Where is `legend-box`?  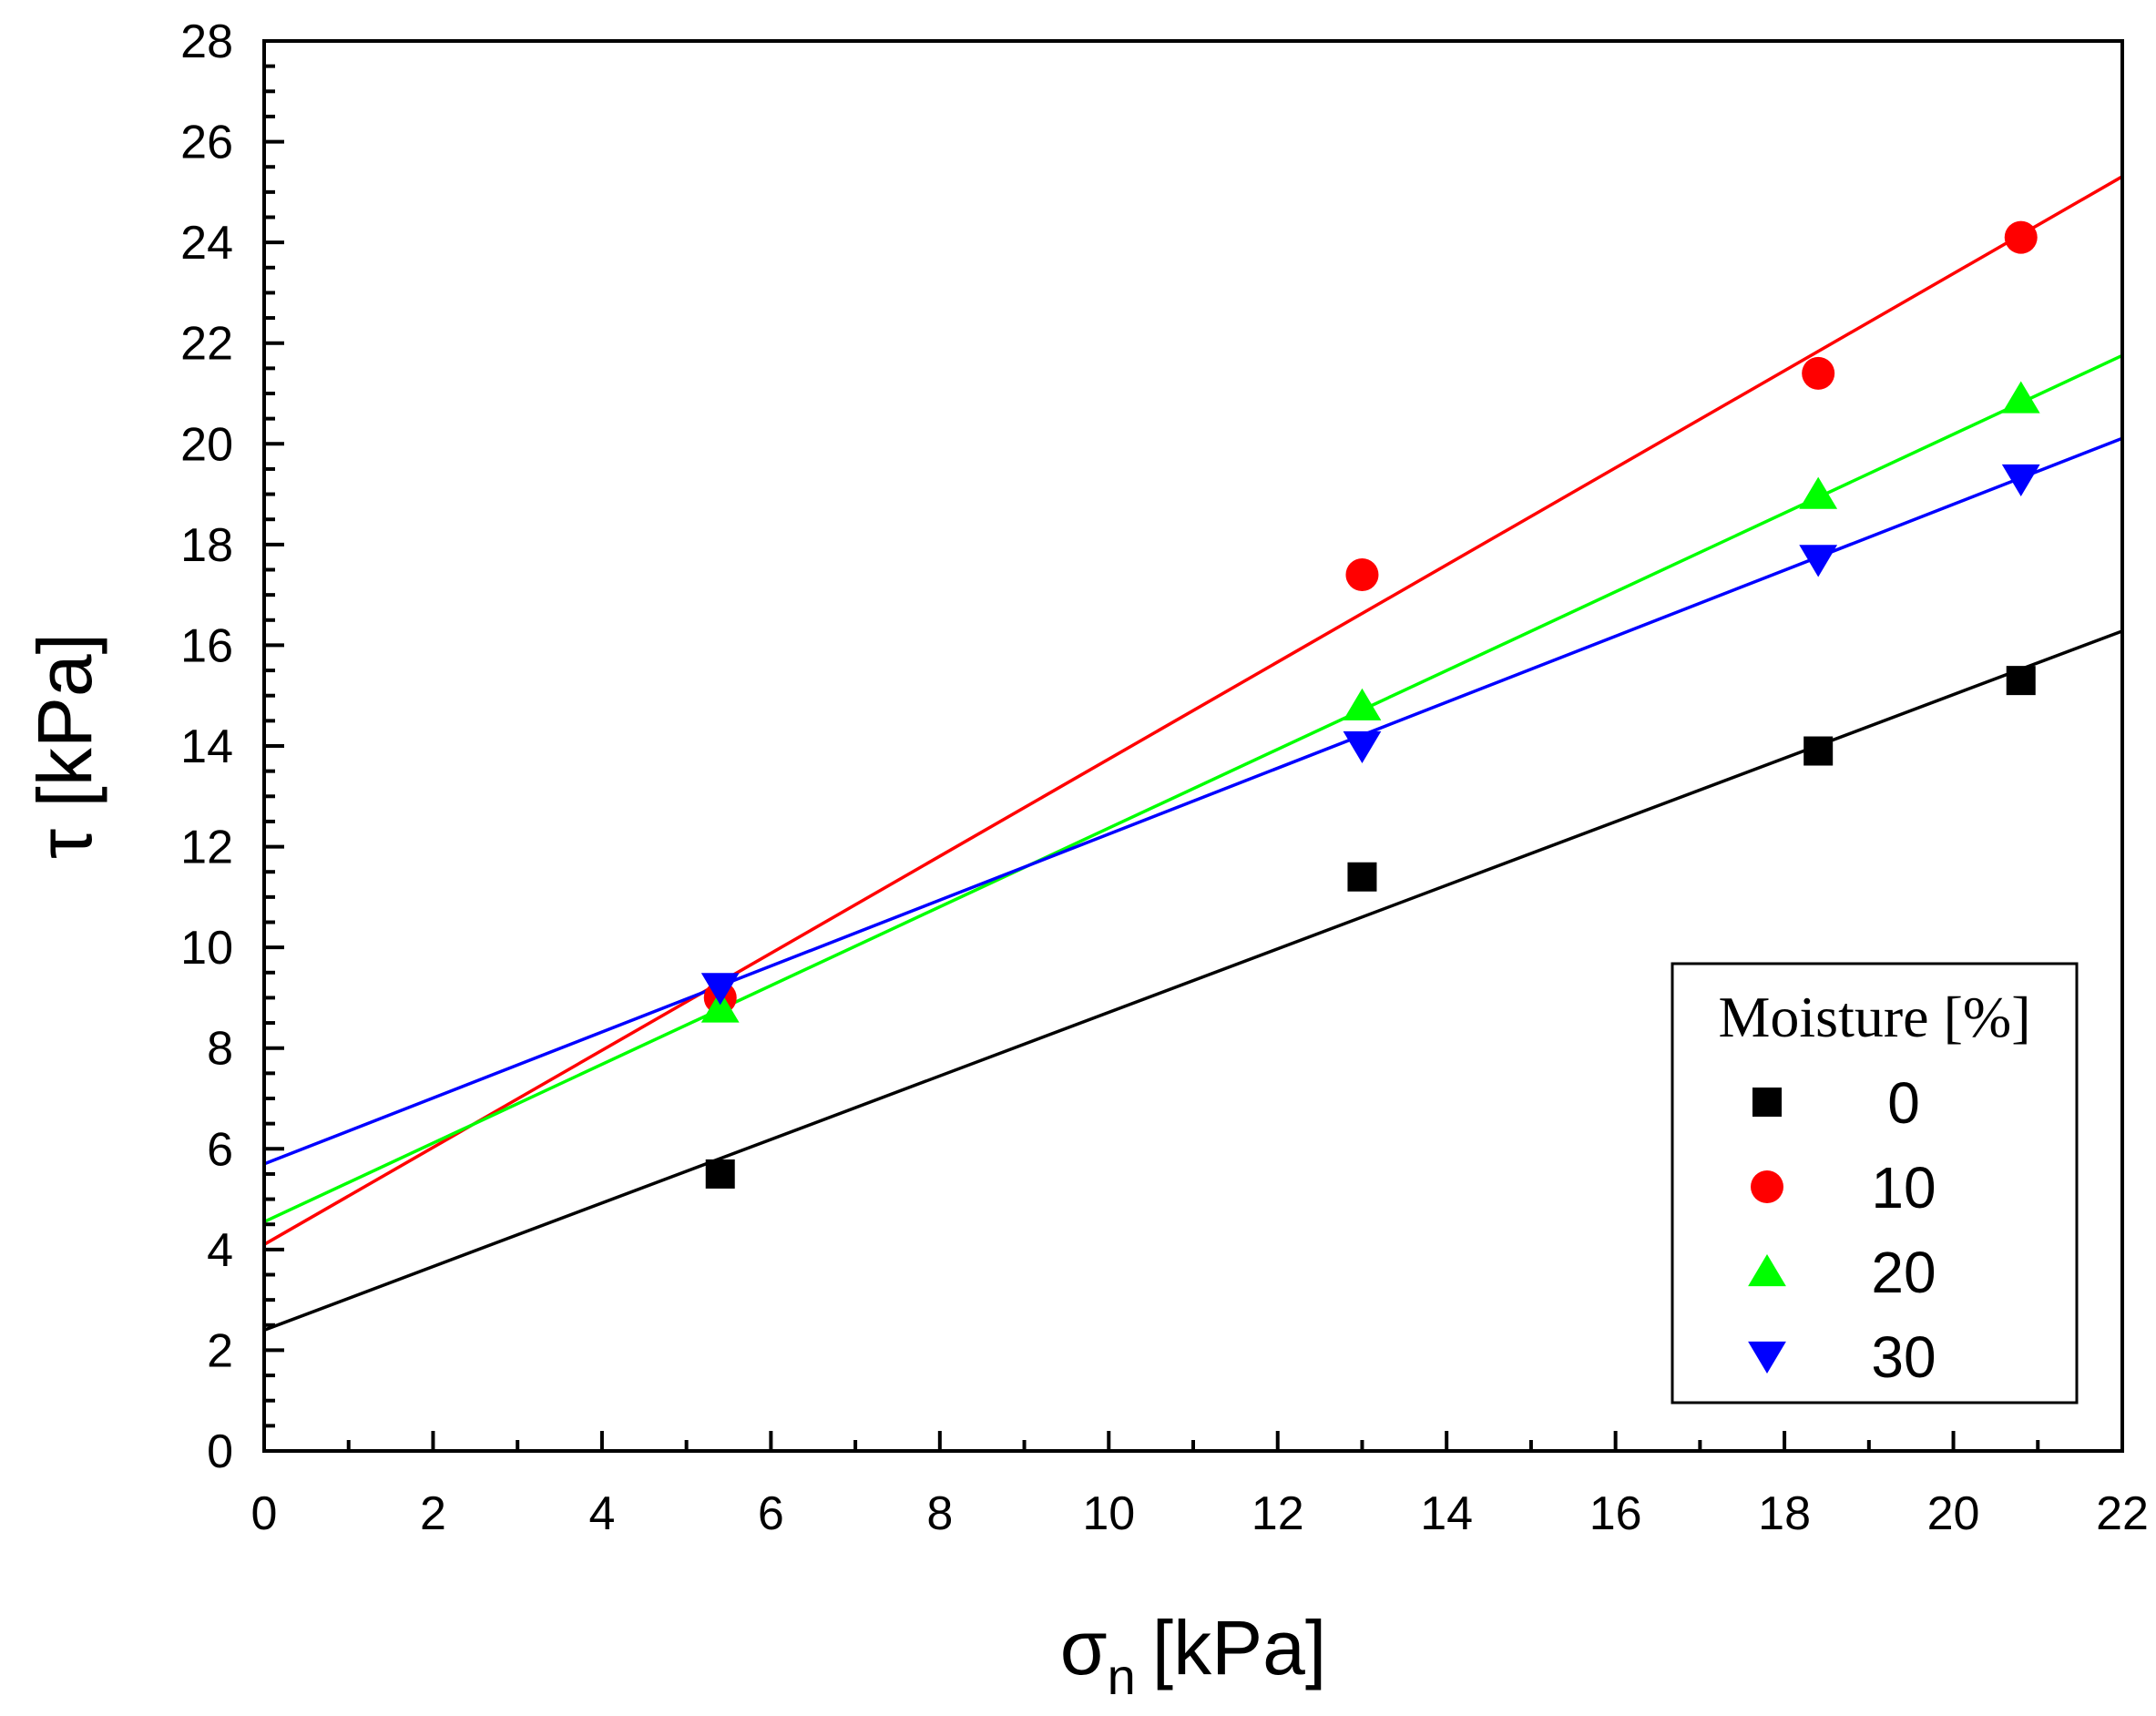 legend-box is located at coordinates (1875, 1183).